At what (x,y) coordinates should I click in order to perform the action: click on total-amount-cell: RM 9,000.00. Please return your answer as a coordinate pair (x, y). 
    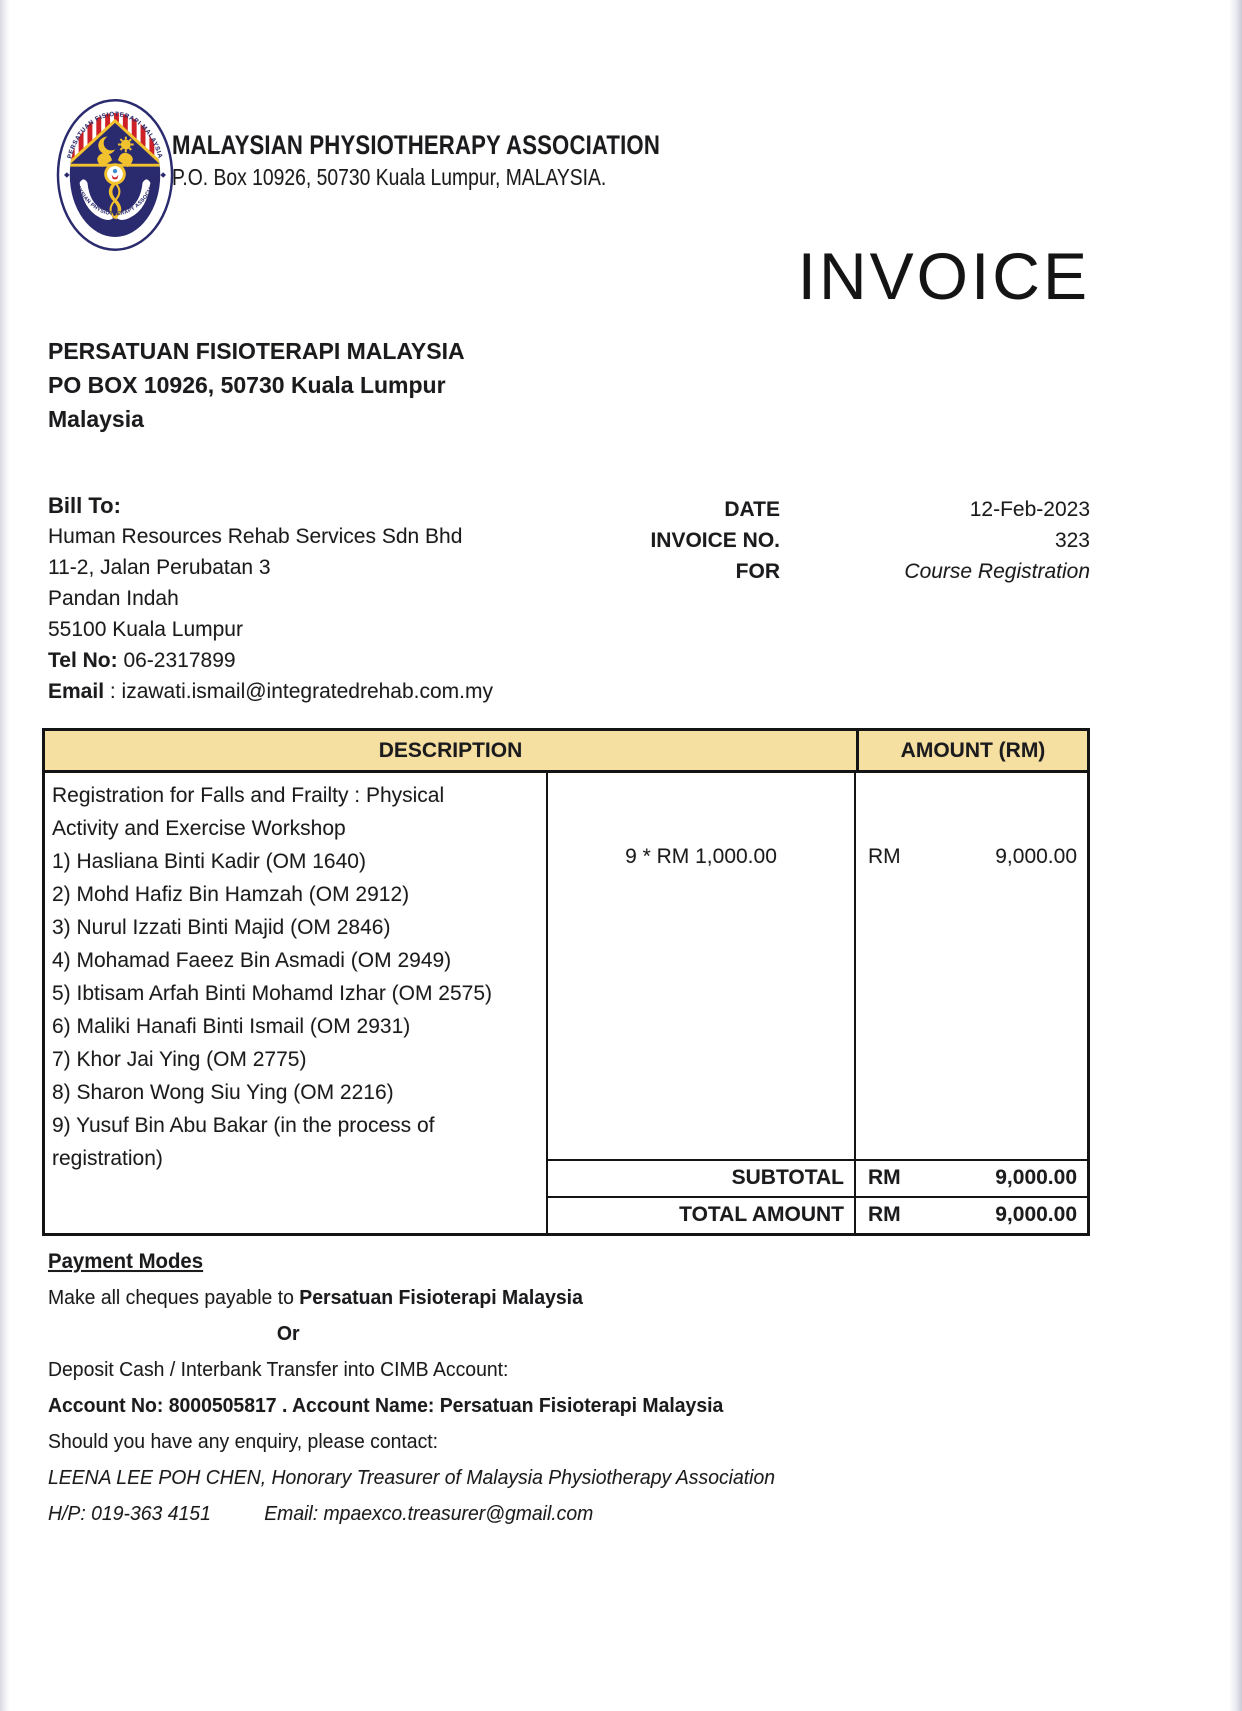
    Looking at the image, I should click on (970, 1215).